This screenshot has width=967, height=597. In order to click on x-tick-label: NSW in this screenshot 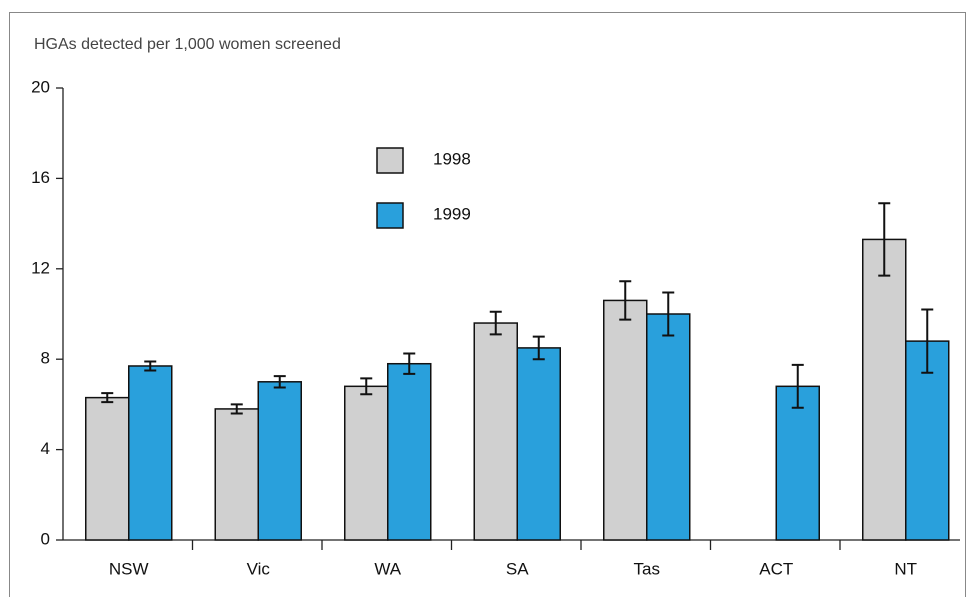, I will do `click(129, 568)`.